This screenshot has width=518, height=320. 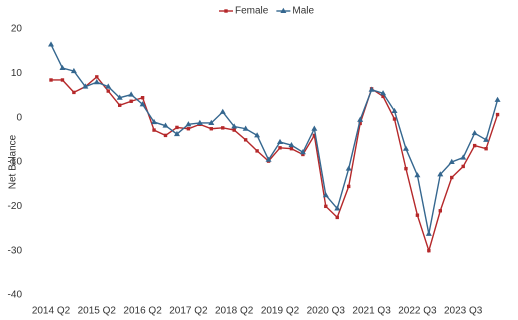 I want to click on y-tick-label: -40, so click(x=15, y=295).